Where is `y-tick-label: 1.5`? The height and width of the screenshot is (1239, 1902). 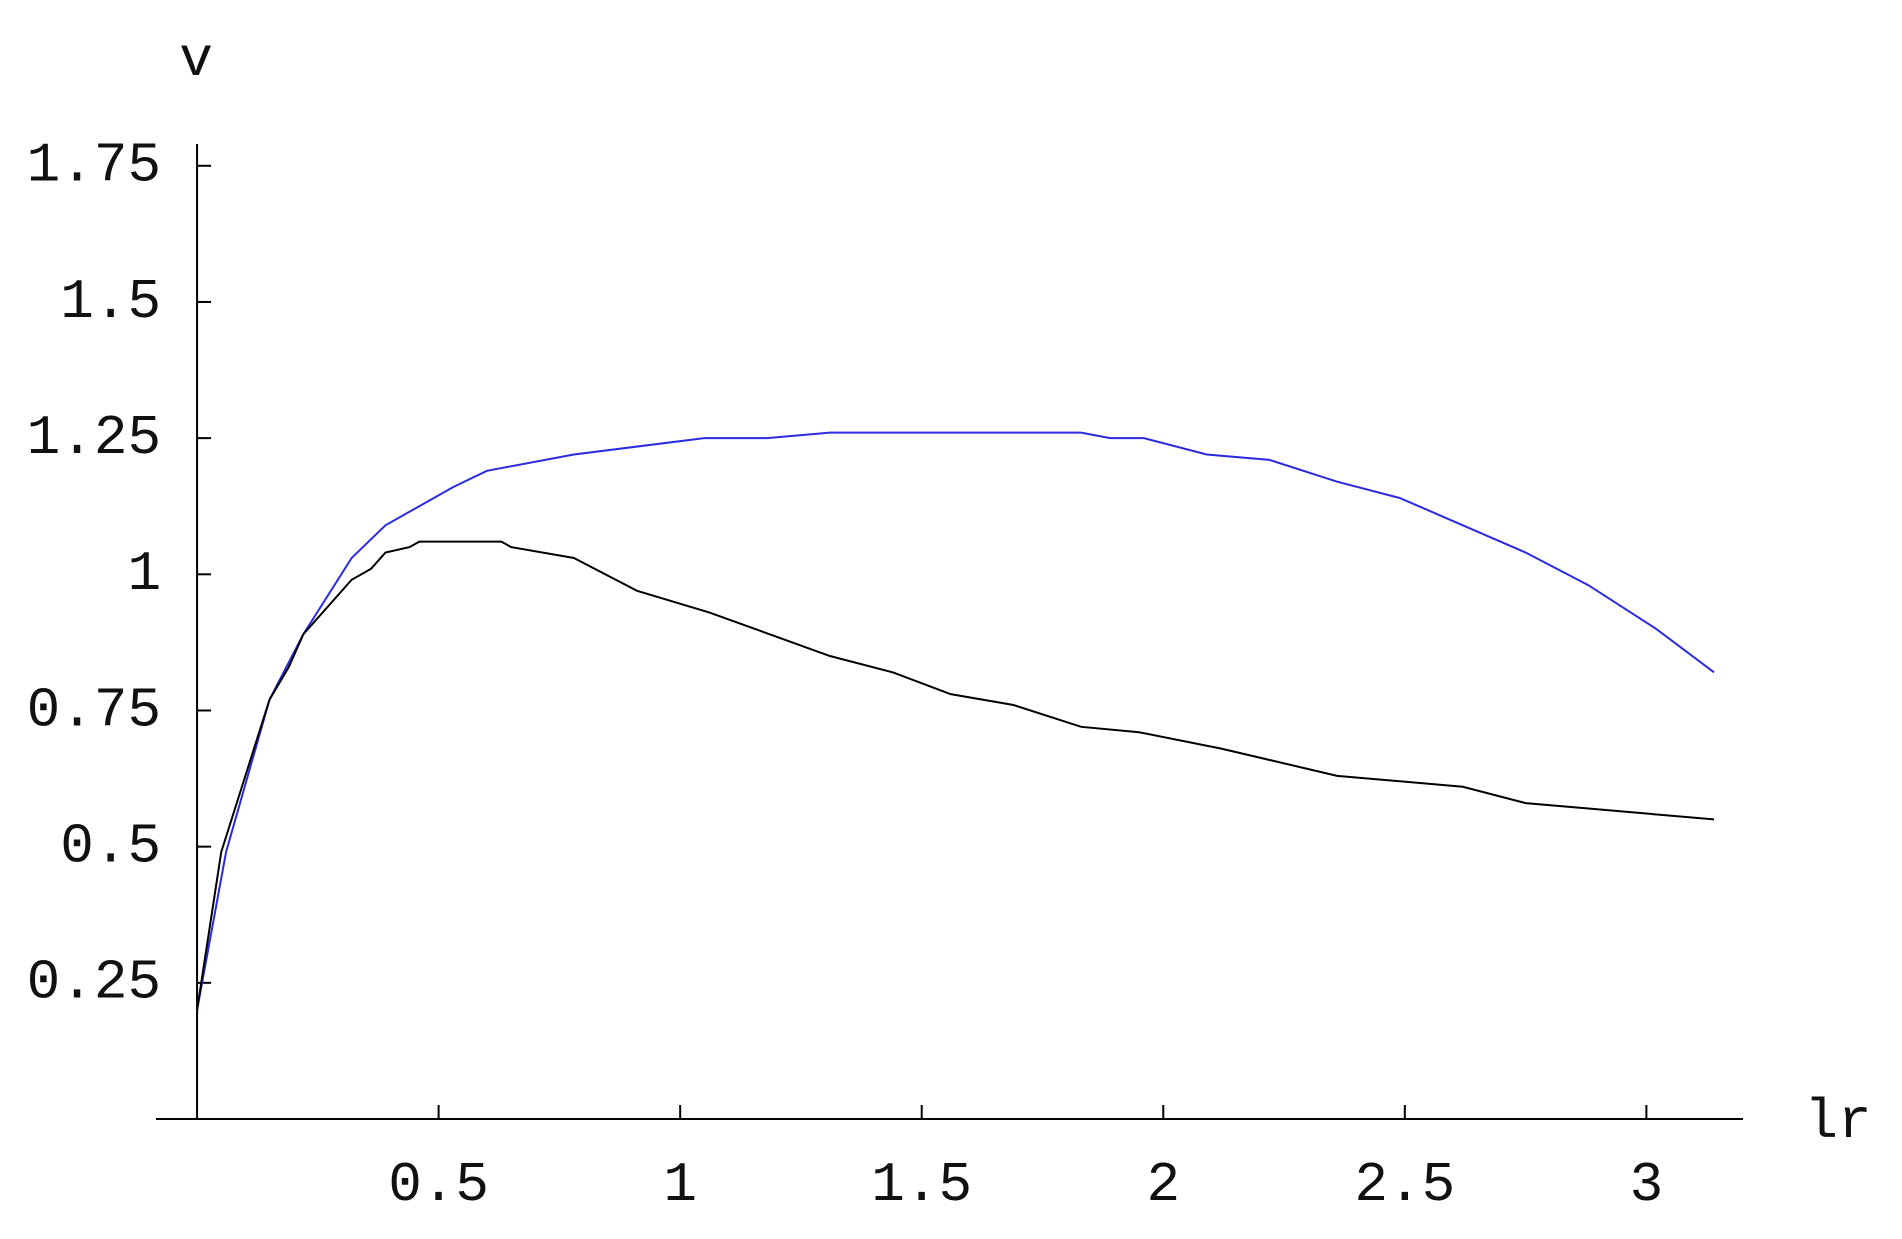
y-tick-label: 1.5 is located at coordinates (110, 302).